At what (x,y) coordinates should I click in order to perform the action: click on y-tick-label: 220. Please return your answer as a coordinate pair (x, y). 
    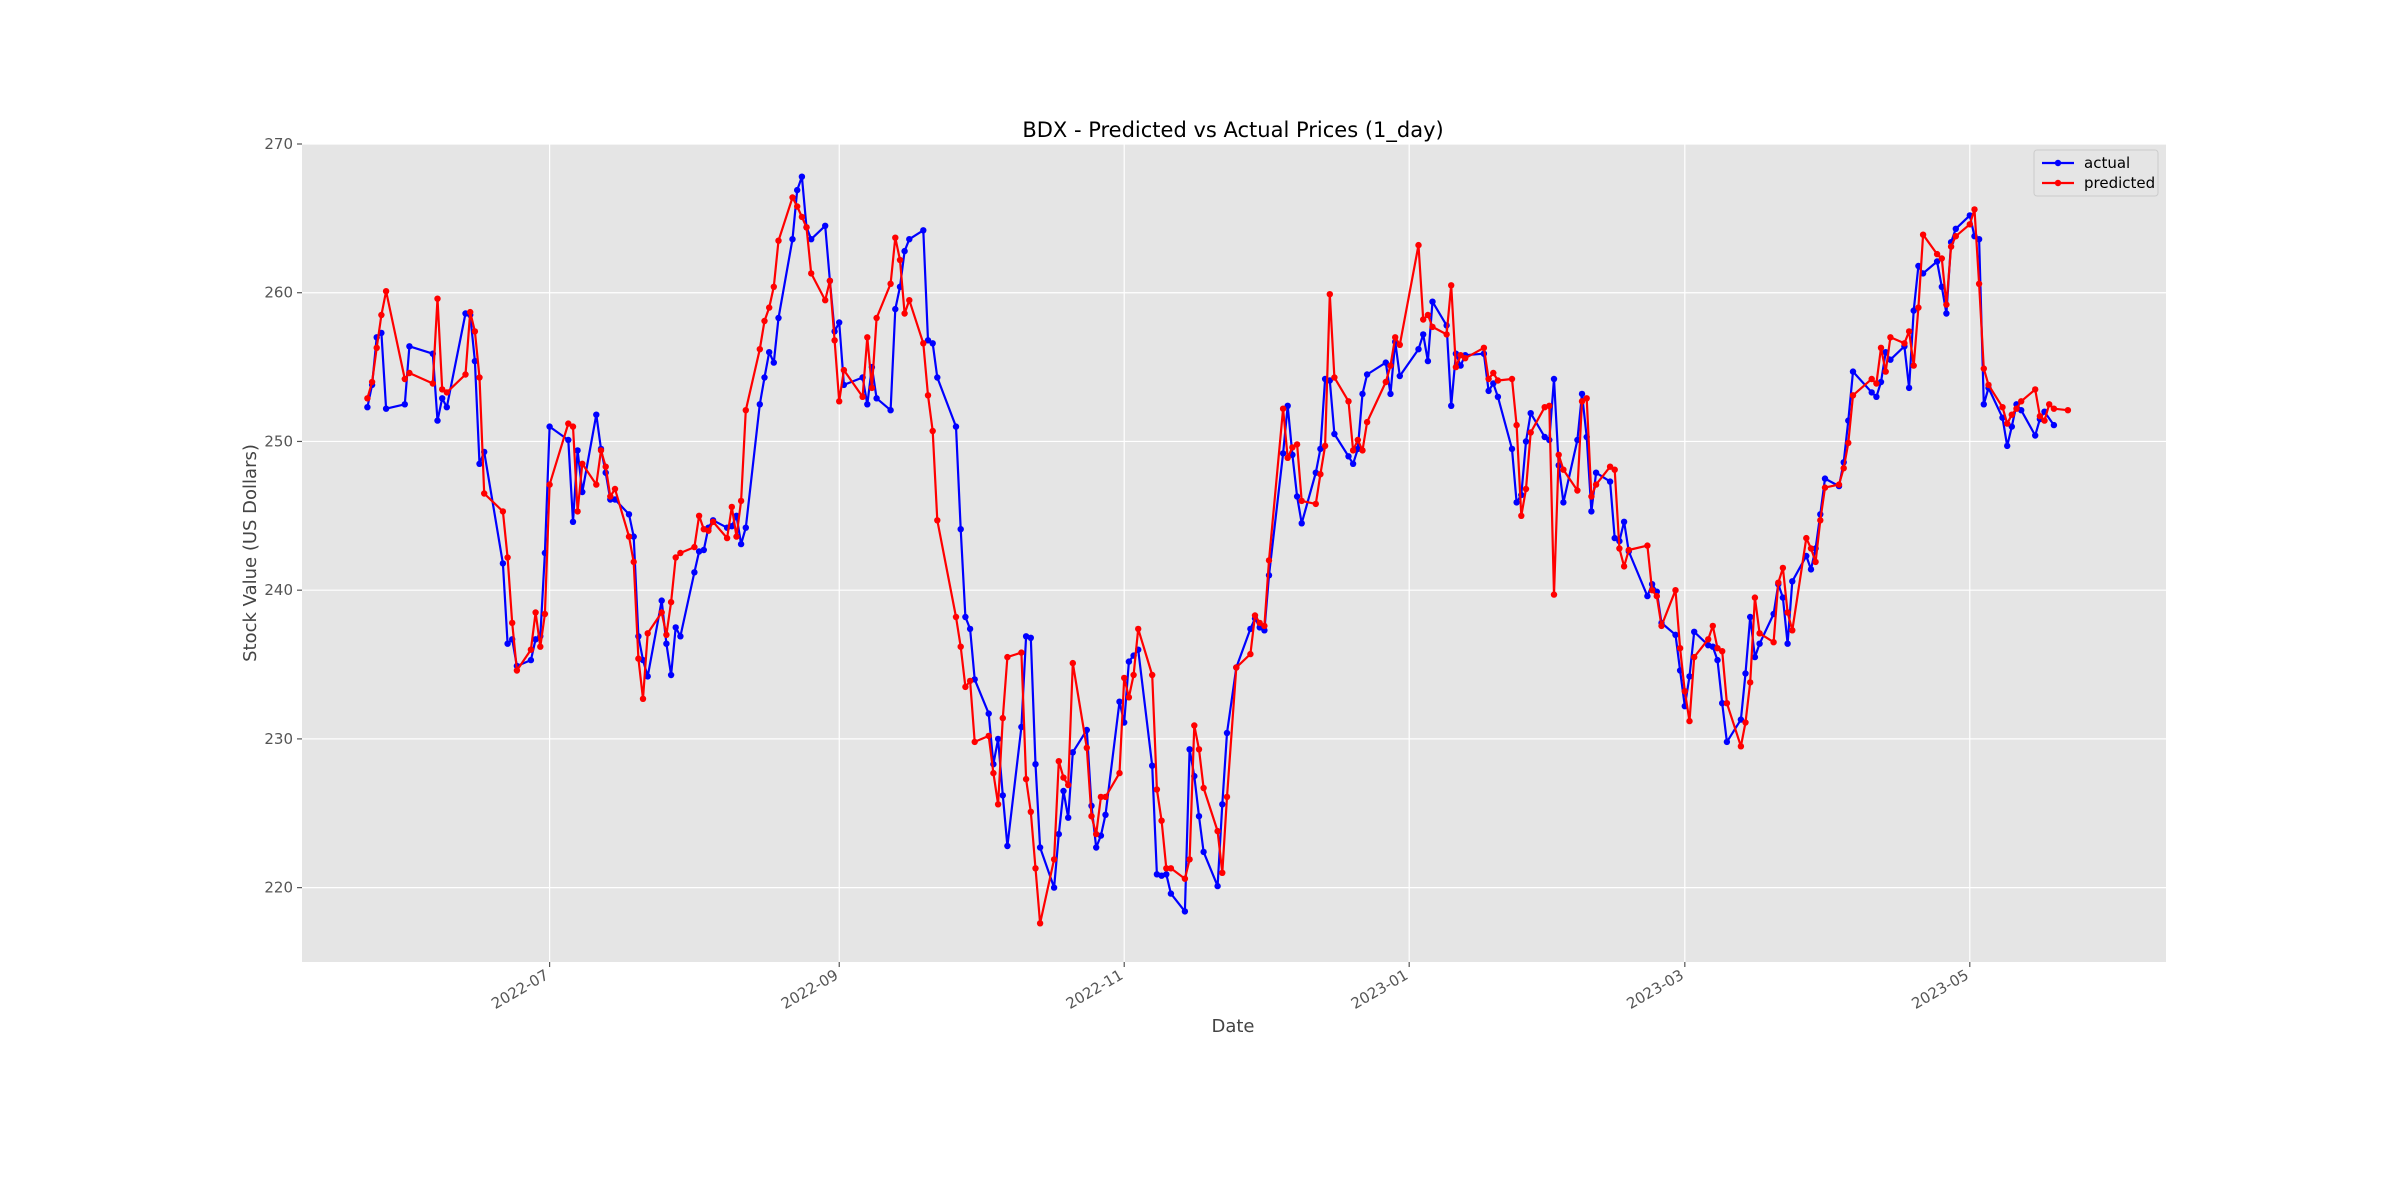
    Looking at the image, I should click on (278, 888).